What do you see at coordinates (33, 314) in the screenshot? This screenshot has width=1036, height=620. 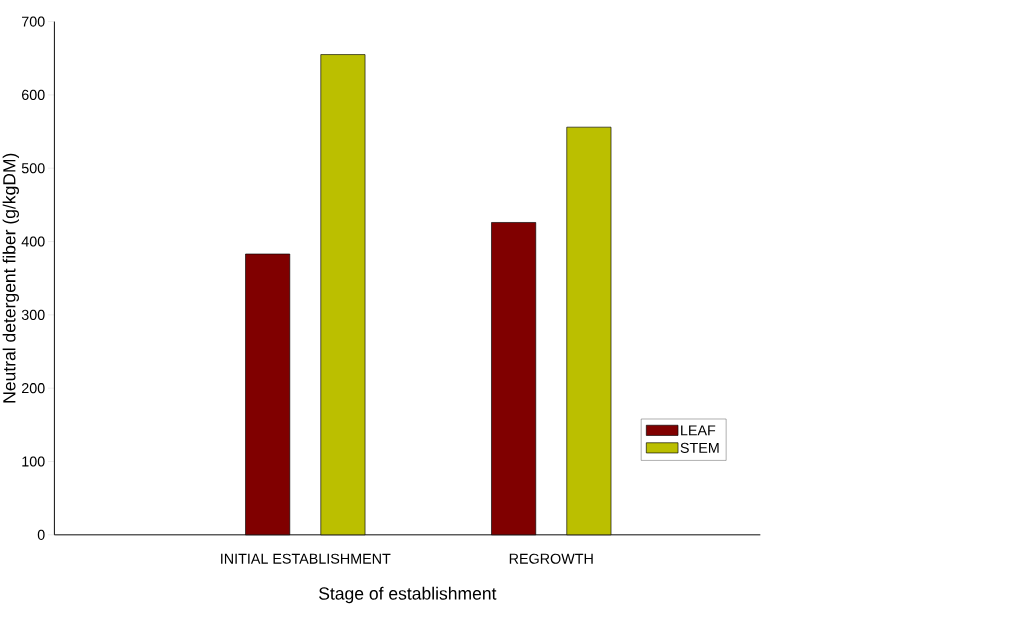 I see `y-tick-label: 300` at bounding box center [33, 314].